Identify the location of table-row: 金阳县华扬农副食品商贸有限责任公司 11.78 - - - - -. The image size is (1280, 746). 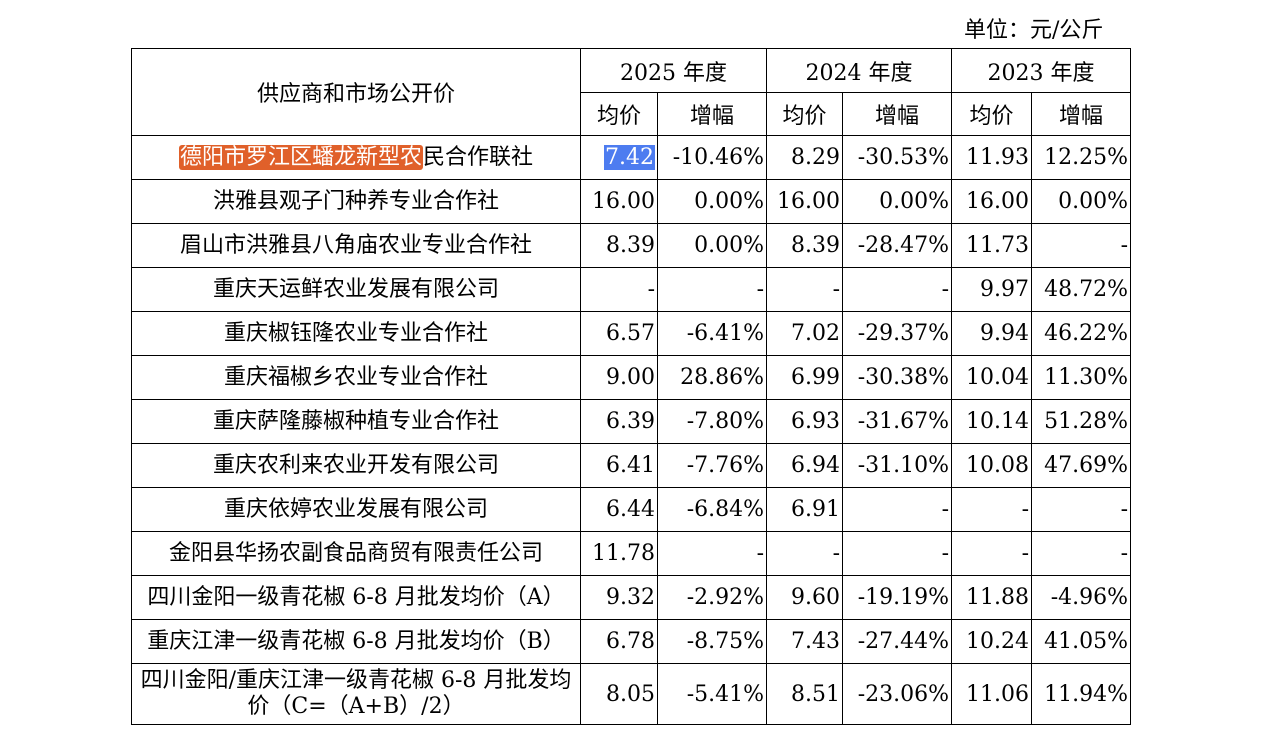
(631, 553).